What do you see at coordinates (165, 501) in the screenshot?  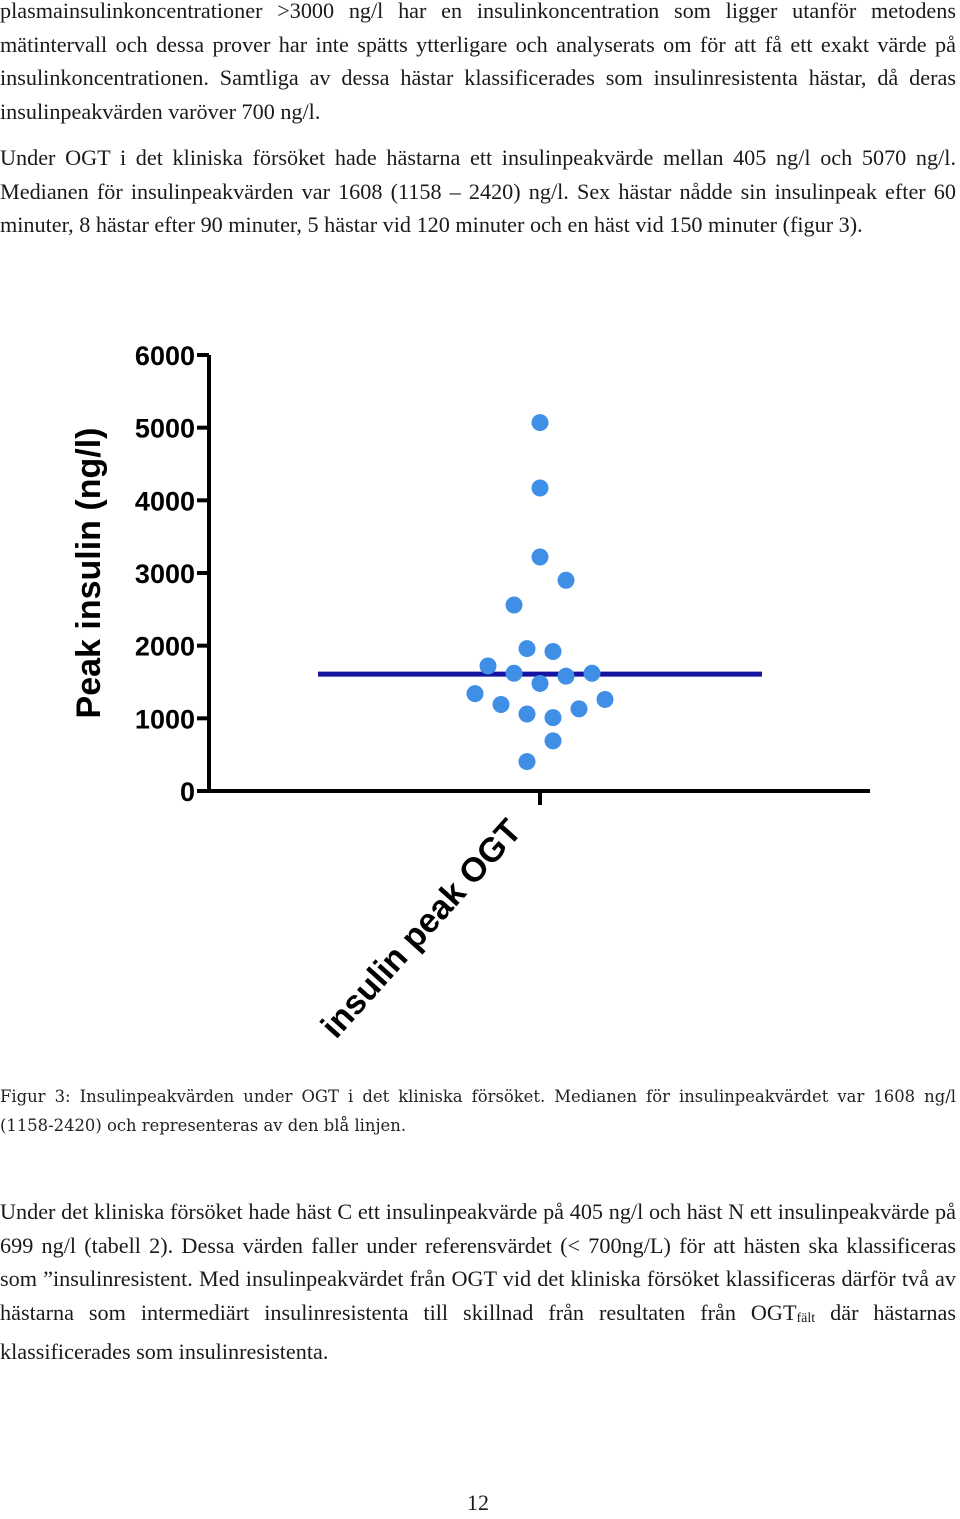 I see `y-tick-label: 4000` at bounding box center [165, 501].